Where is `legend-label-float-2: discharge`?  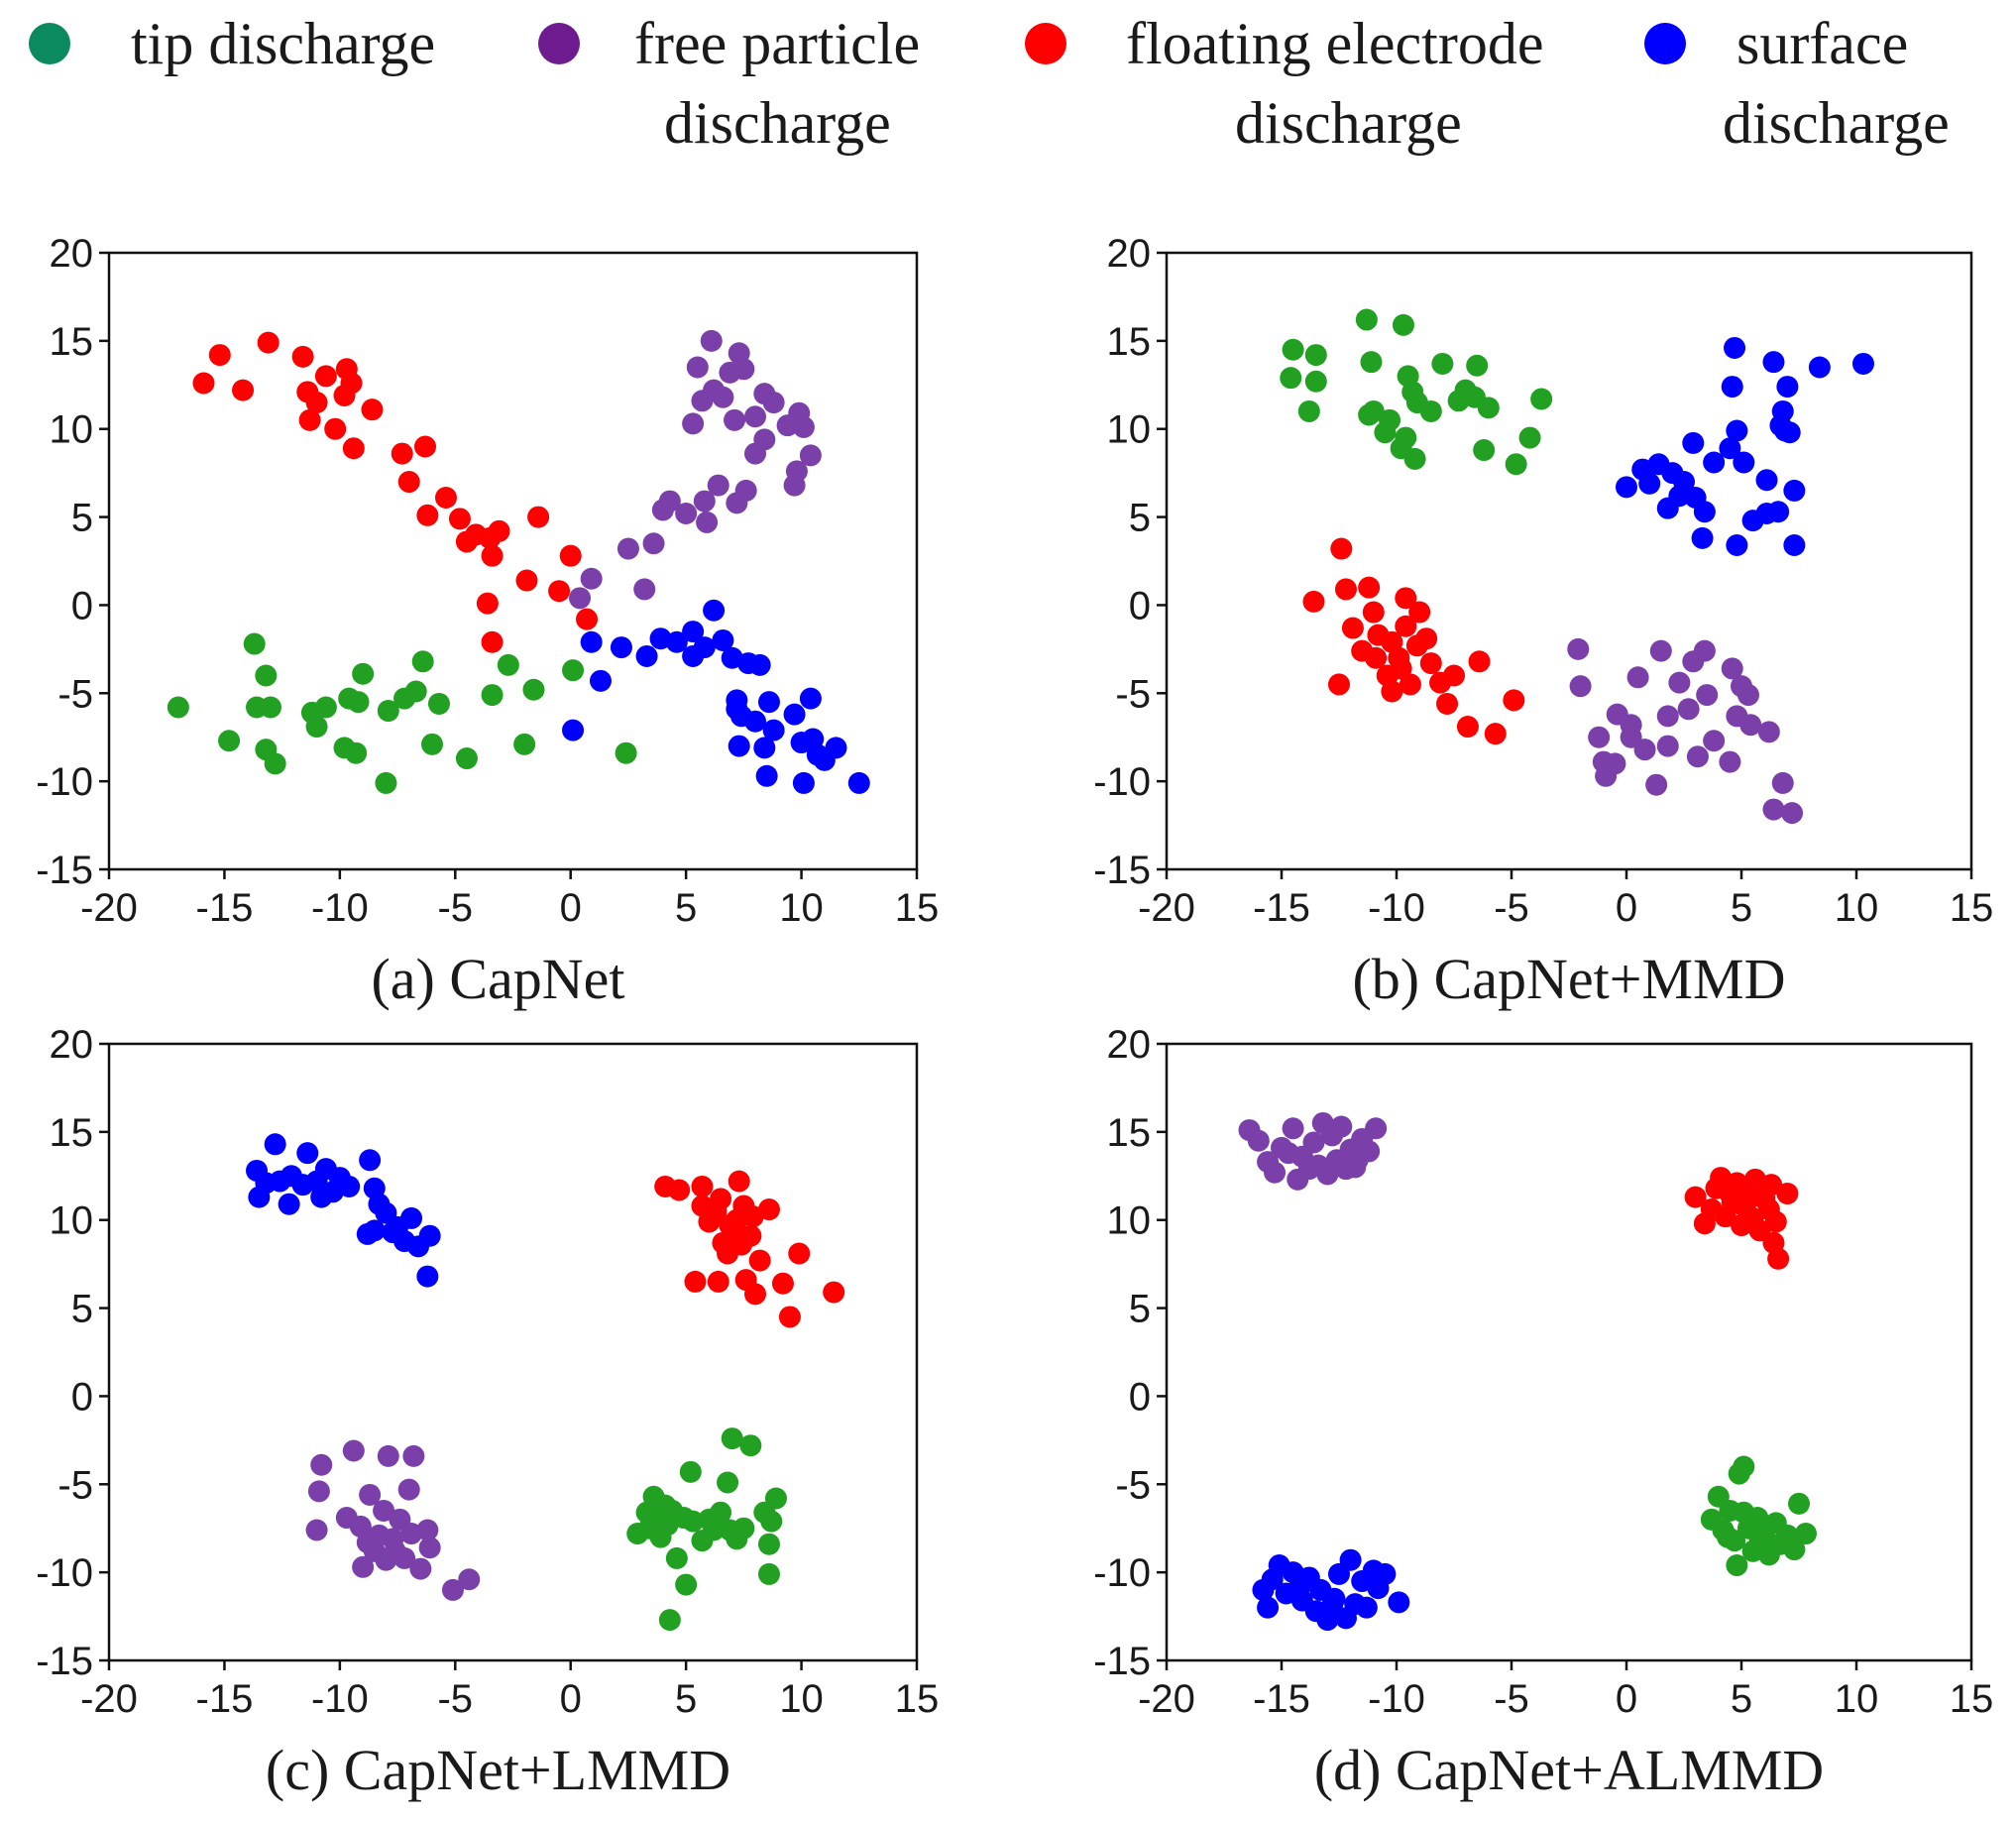
legend-label-float-2: discharge is located at coordinates (1348, 123).